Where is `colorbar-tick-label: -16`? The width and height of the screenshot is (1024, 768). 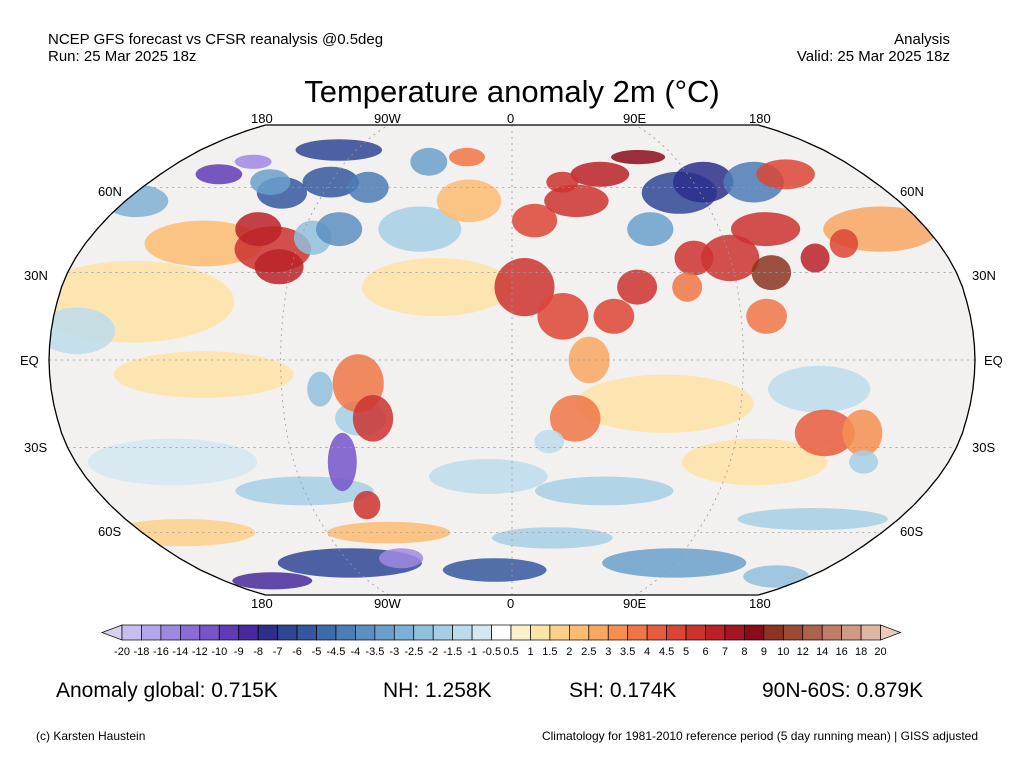 colorbar-tick-label: -16 is located at coordinates (160, 652).